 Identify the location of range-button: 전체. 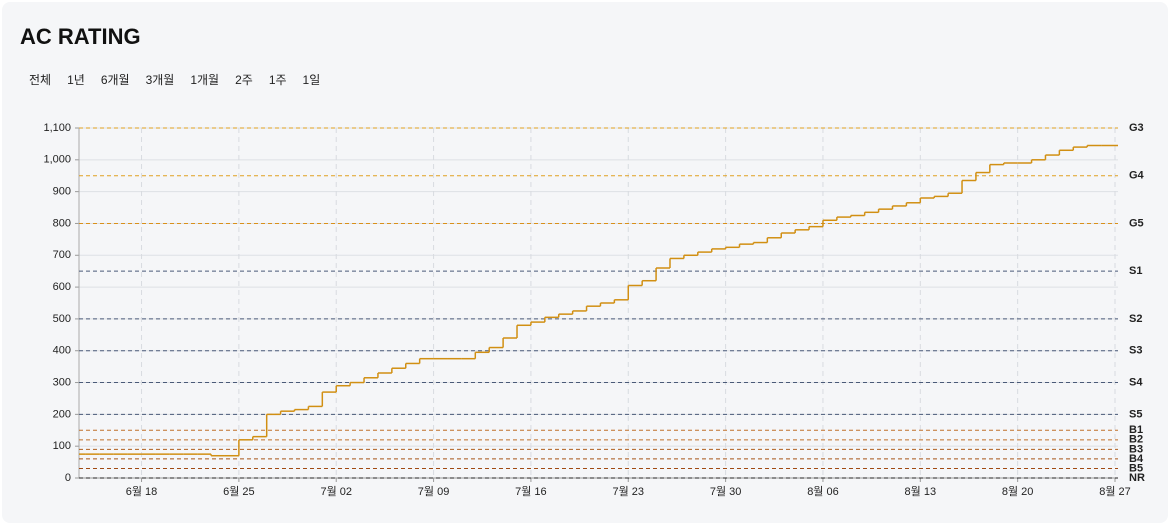
(40, 80).